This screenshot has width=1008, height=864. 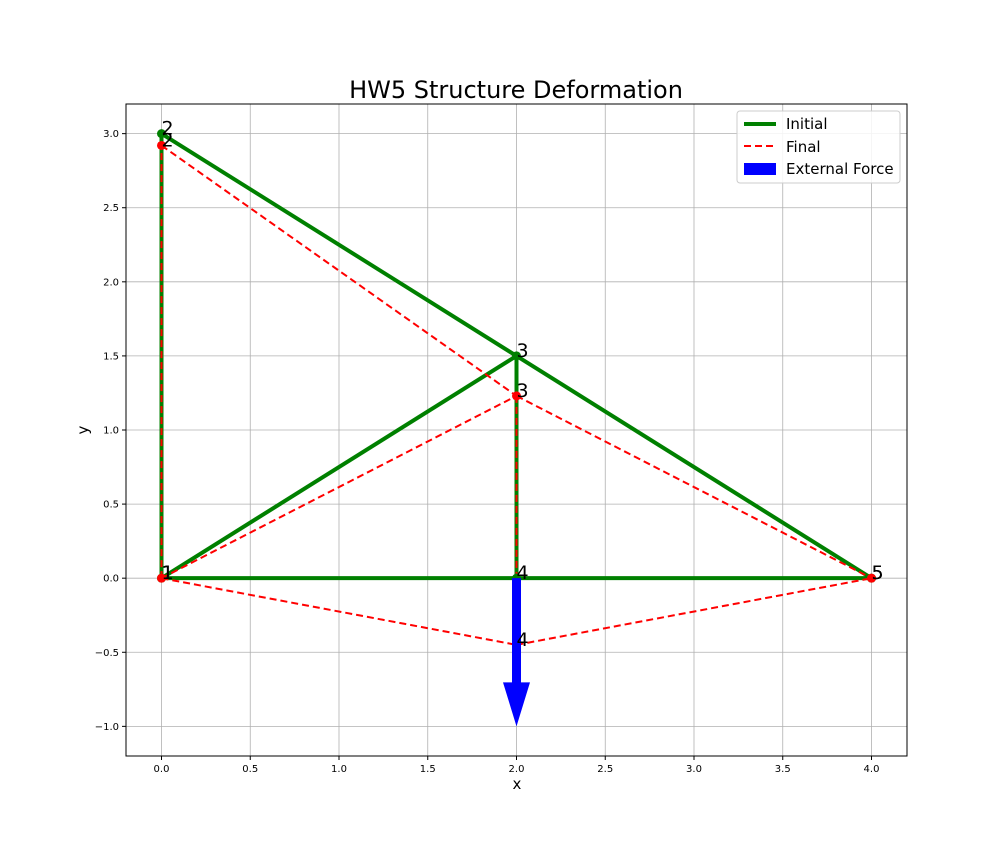 I want to click on x-axis-label: x, so click(x=517, y=784).